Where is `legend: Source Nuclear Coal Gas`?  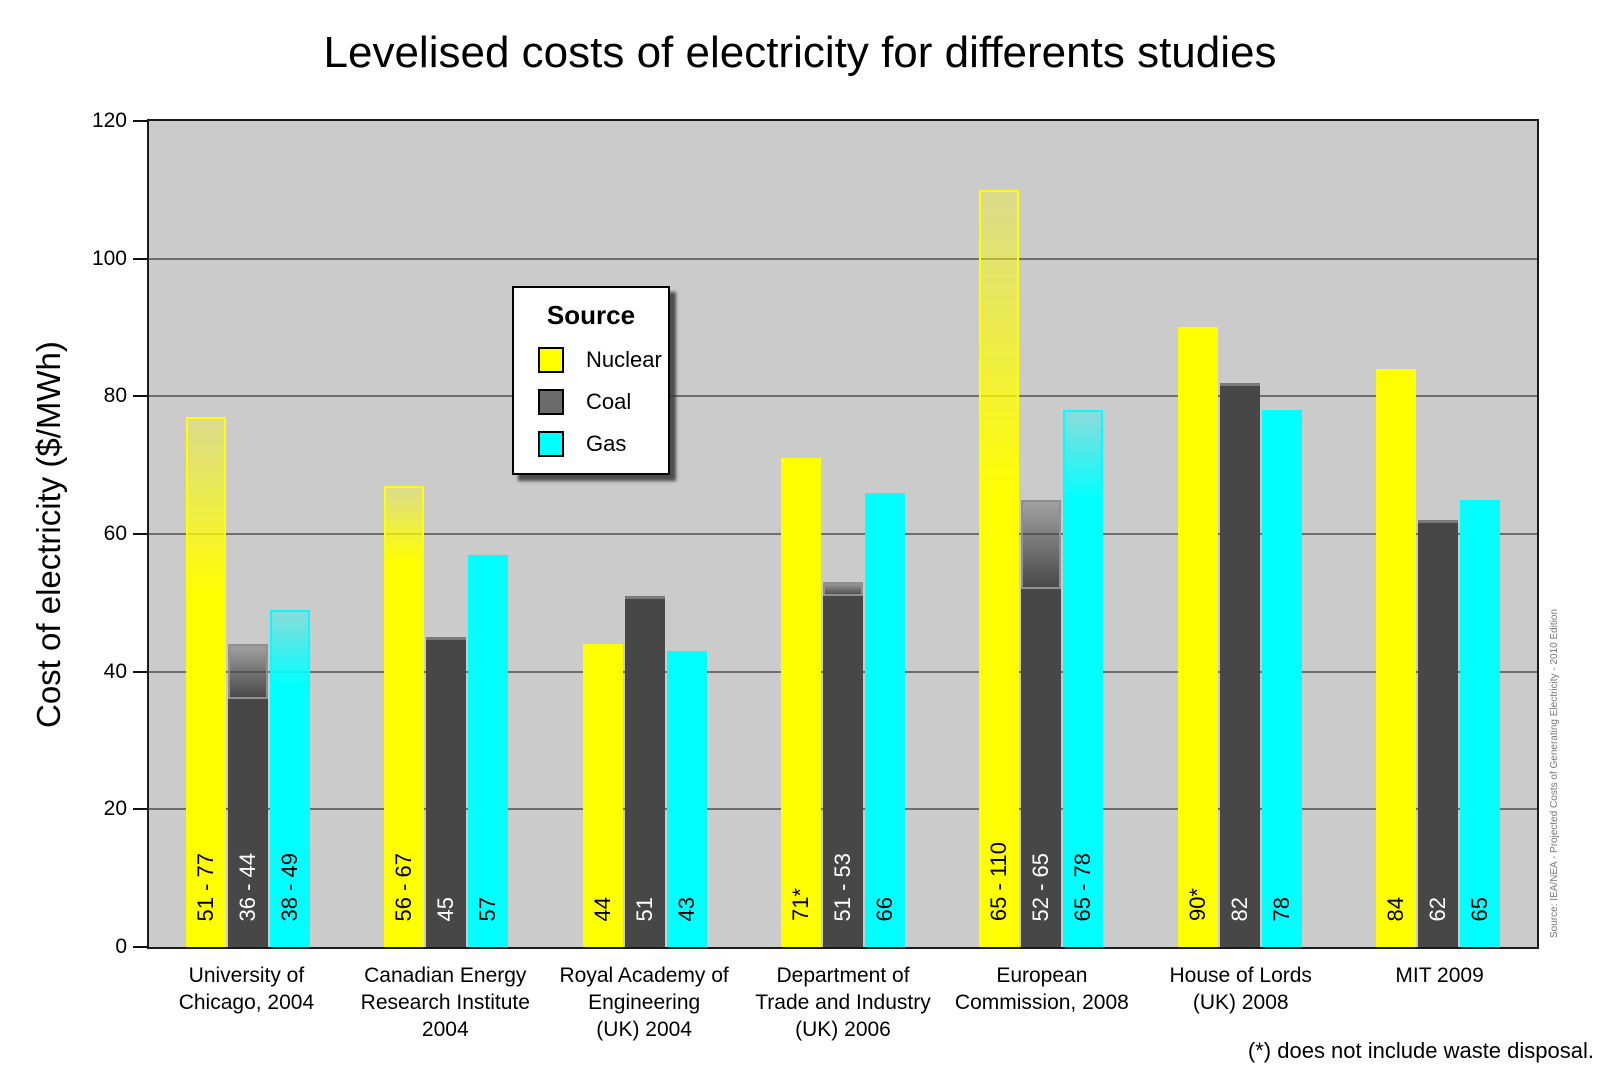 legend: Source Nuclear Coal Gas is located at coordinates (591, 380).